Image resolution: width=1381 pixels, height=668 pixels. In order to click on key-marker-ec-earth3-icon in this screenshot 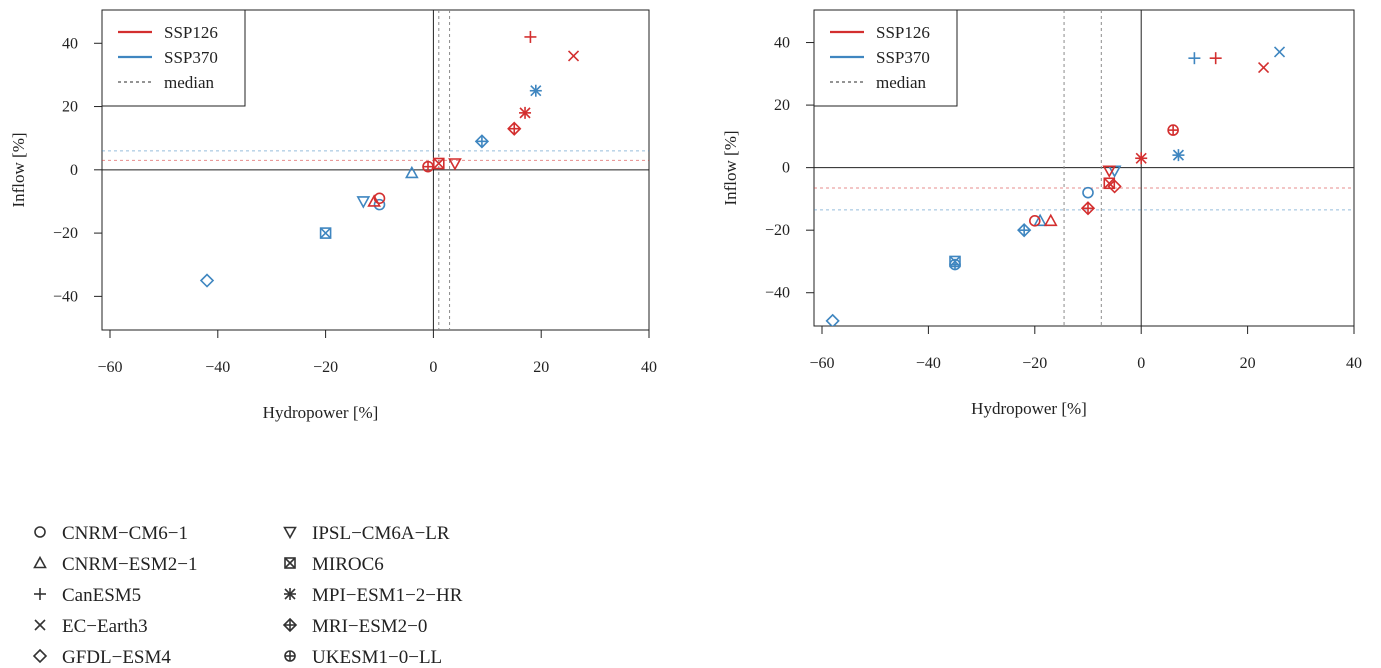, I will do `click(40, 625)`.